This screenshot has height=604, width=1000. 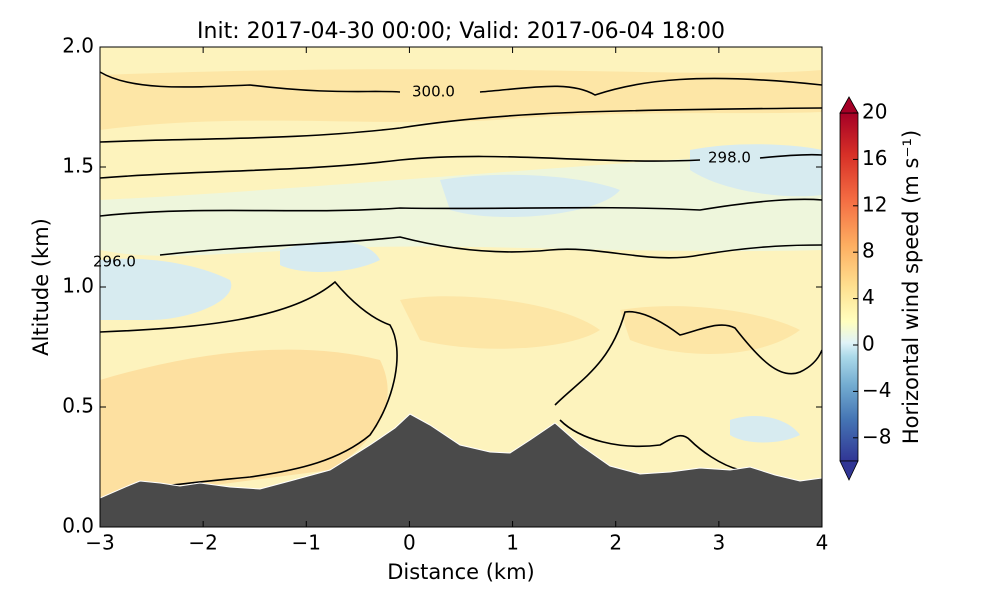 What do you see at coordinates (461, 470) in the screenshot?
I see `terrain` at bounding box center [461, 470].